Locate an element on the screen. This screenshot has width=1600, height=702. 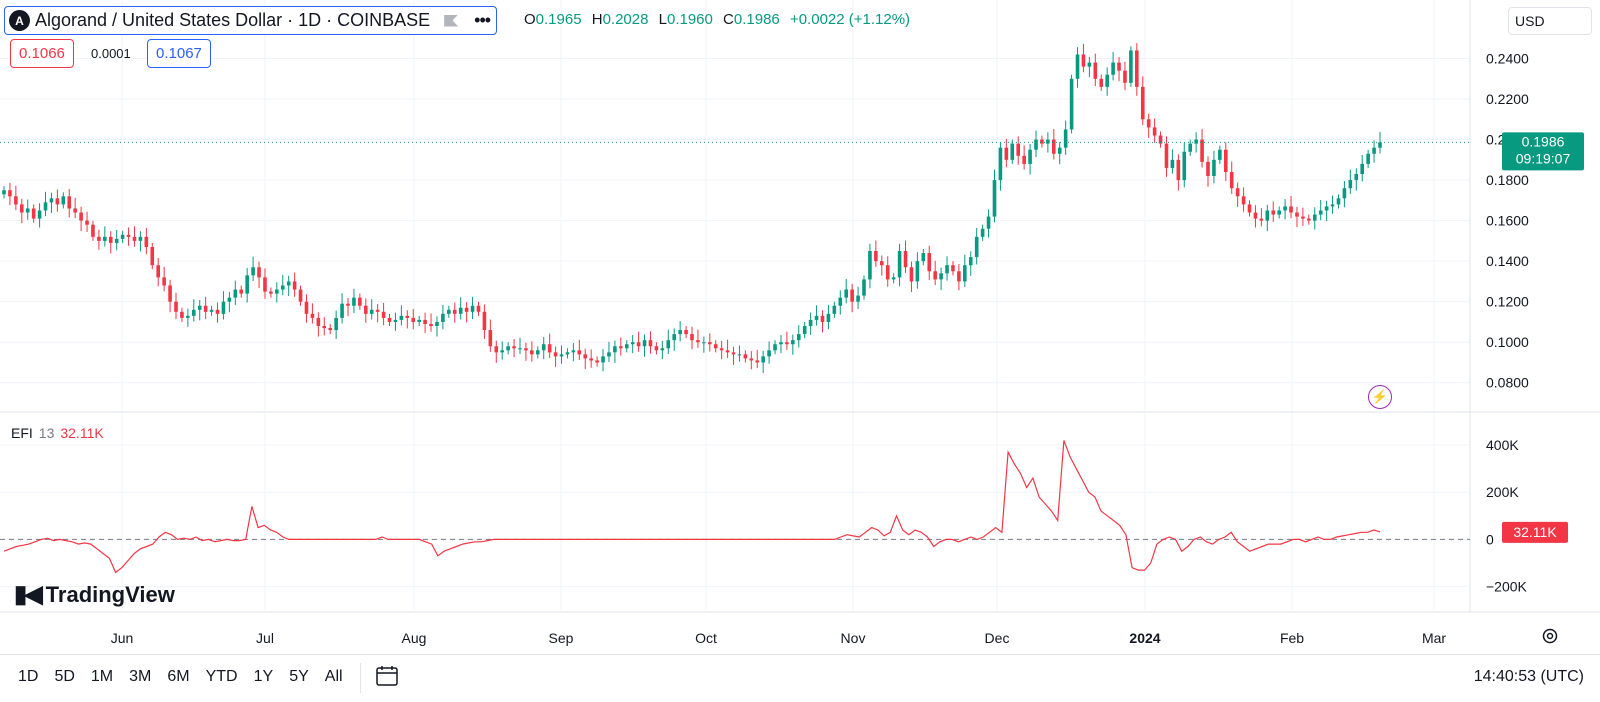
flag-icon is located at coordinates (451, 20).